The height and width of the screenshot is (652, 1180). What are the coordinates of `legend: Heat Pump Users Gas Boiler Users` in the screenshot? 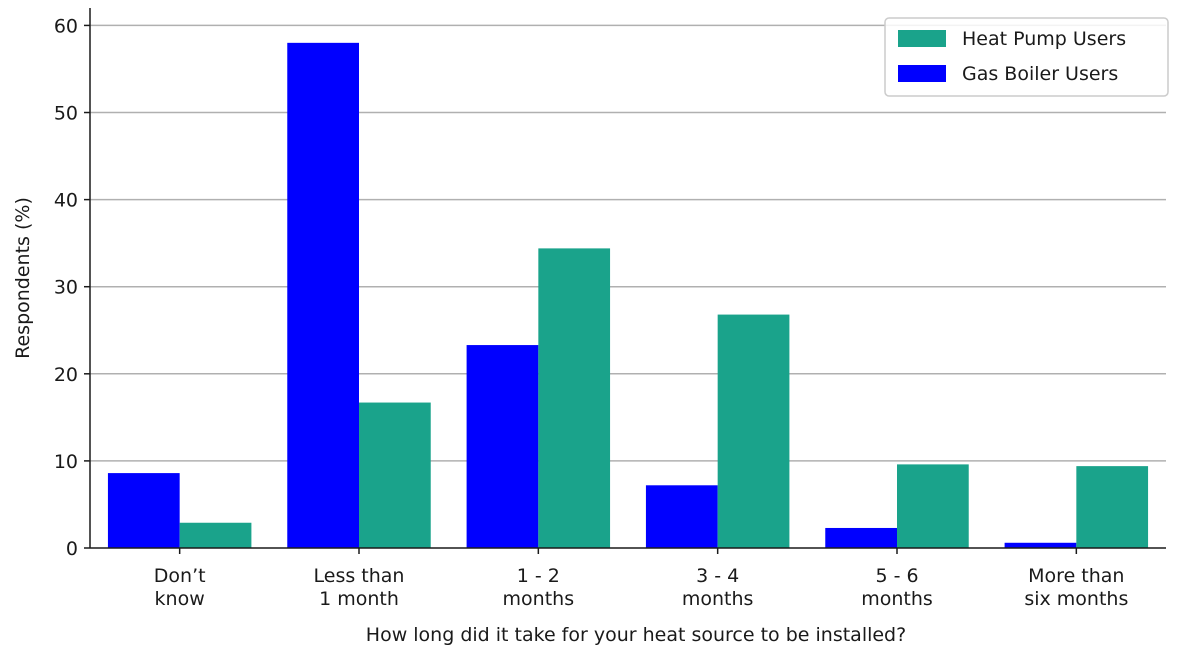 It's located at (1026, 57).